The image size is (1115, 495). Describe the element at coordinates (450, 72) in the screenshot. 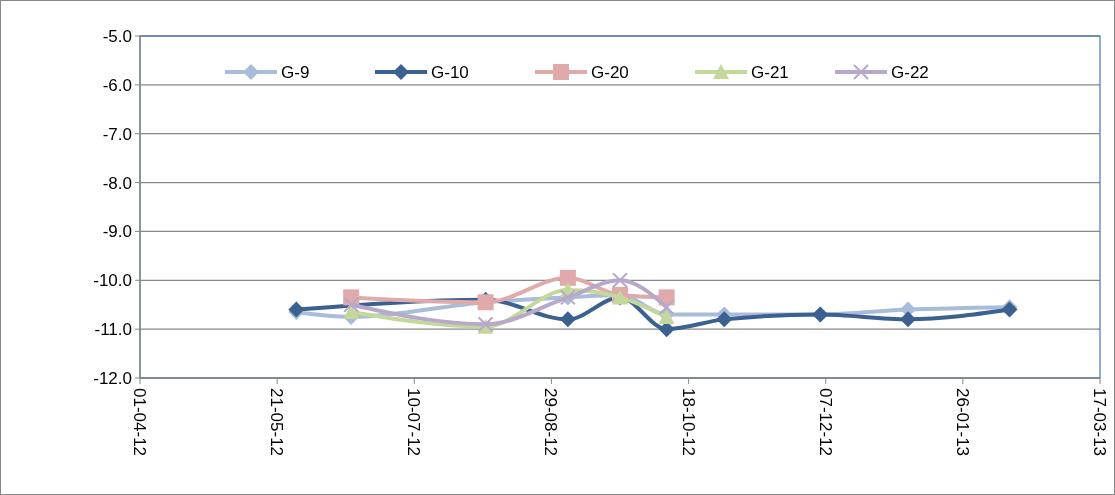

I see `legend-label: G-10` at that location.